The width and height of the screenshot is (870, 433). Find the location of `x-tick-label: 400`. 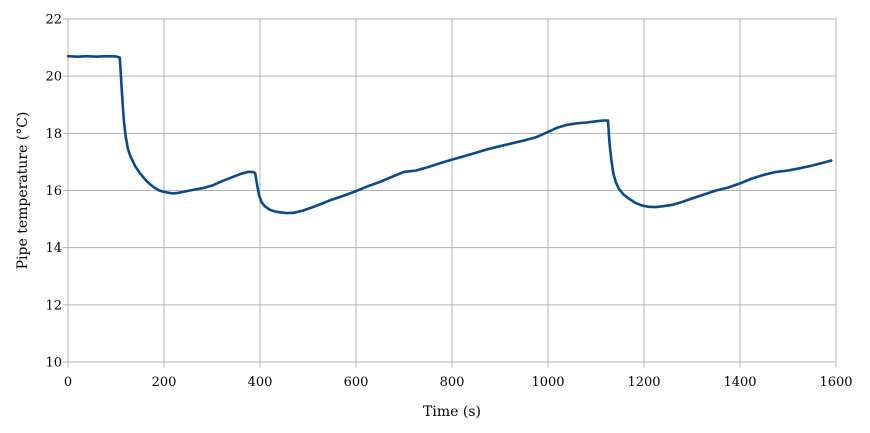

x-tick-label: 400 is located at coordinates (260, 382).